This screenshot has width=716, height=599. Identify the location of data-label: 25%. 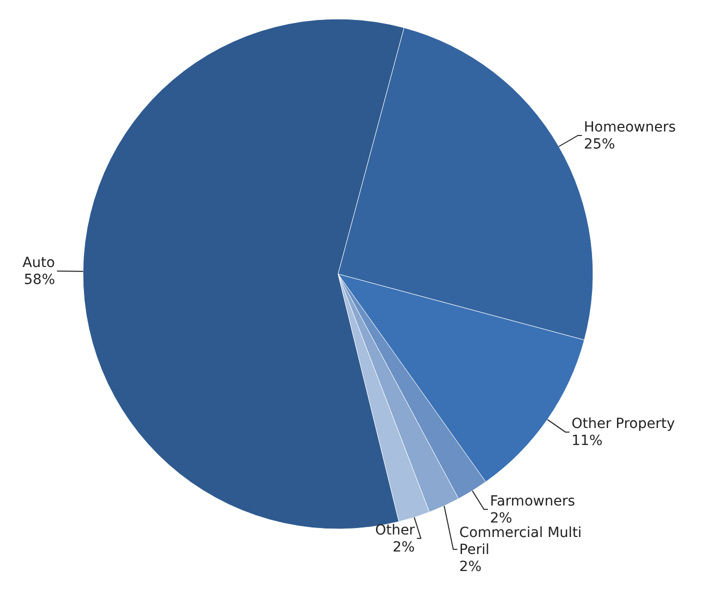
(600, 144).